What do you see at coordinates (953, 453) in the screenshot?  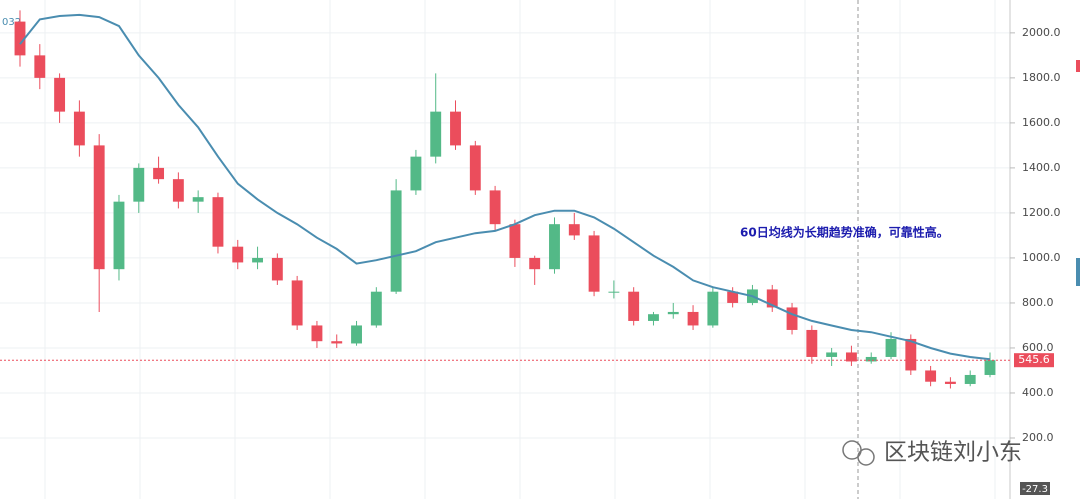 I see `watermark: 区块链刘小东` at bounding box center [953, 453].